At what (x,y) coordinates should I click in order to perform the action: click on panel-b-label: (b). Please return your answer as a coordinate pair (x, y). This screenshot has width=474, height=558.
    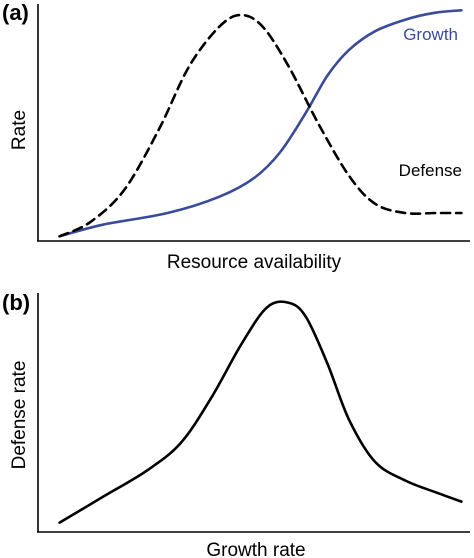
    Looking at the image, I should click on (16, 302).